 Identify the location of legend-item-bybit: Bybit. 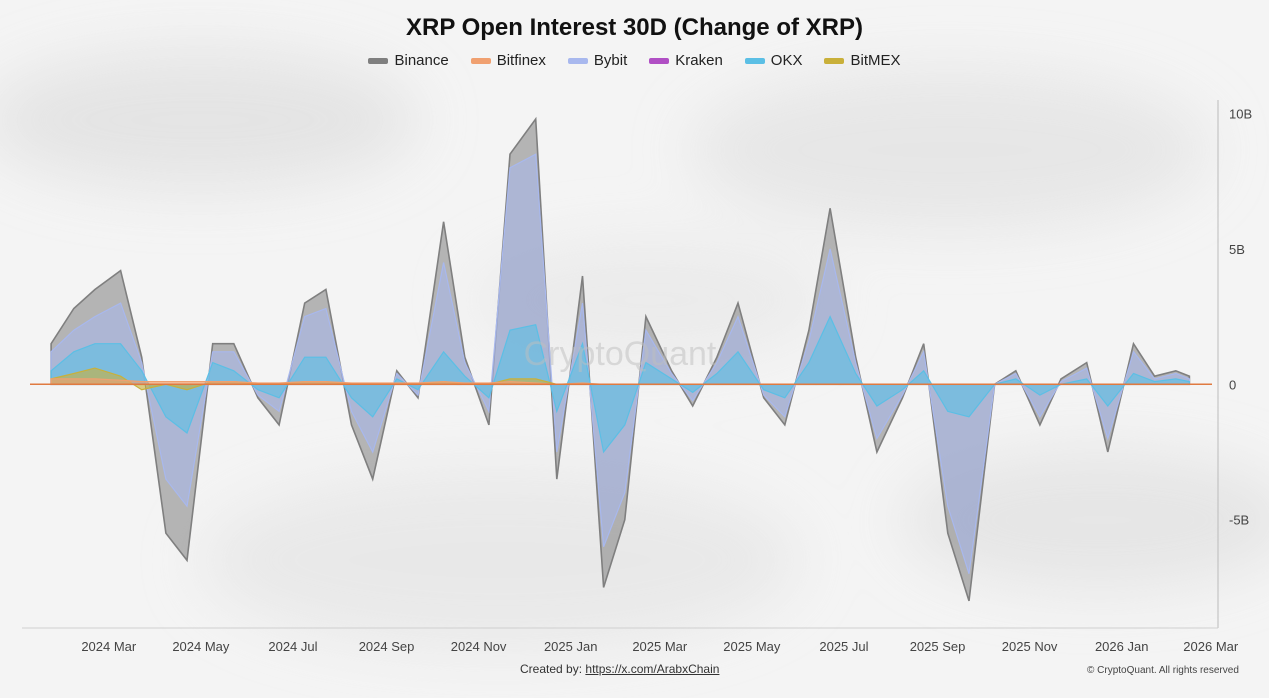
(597, 60).